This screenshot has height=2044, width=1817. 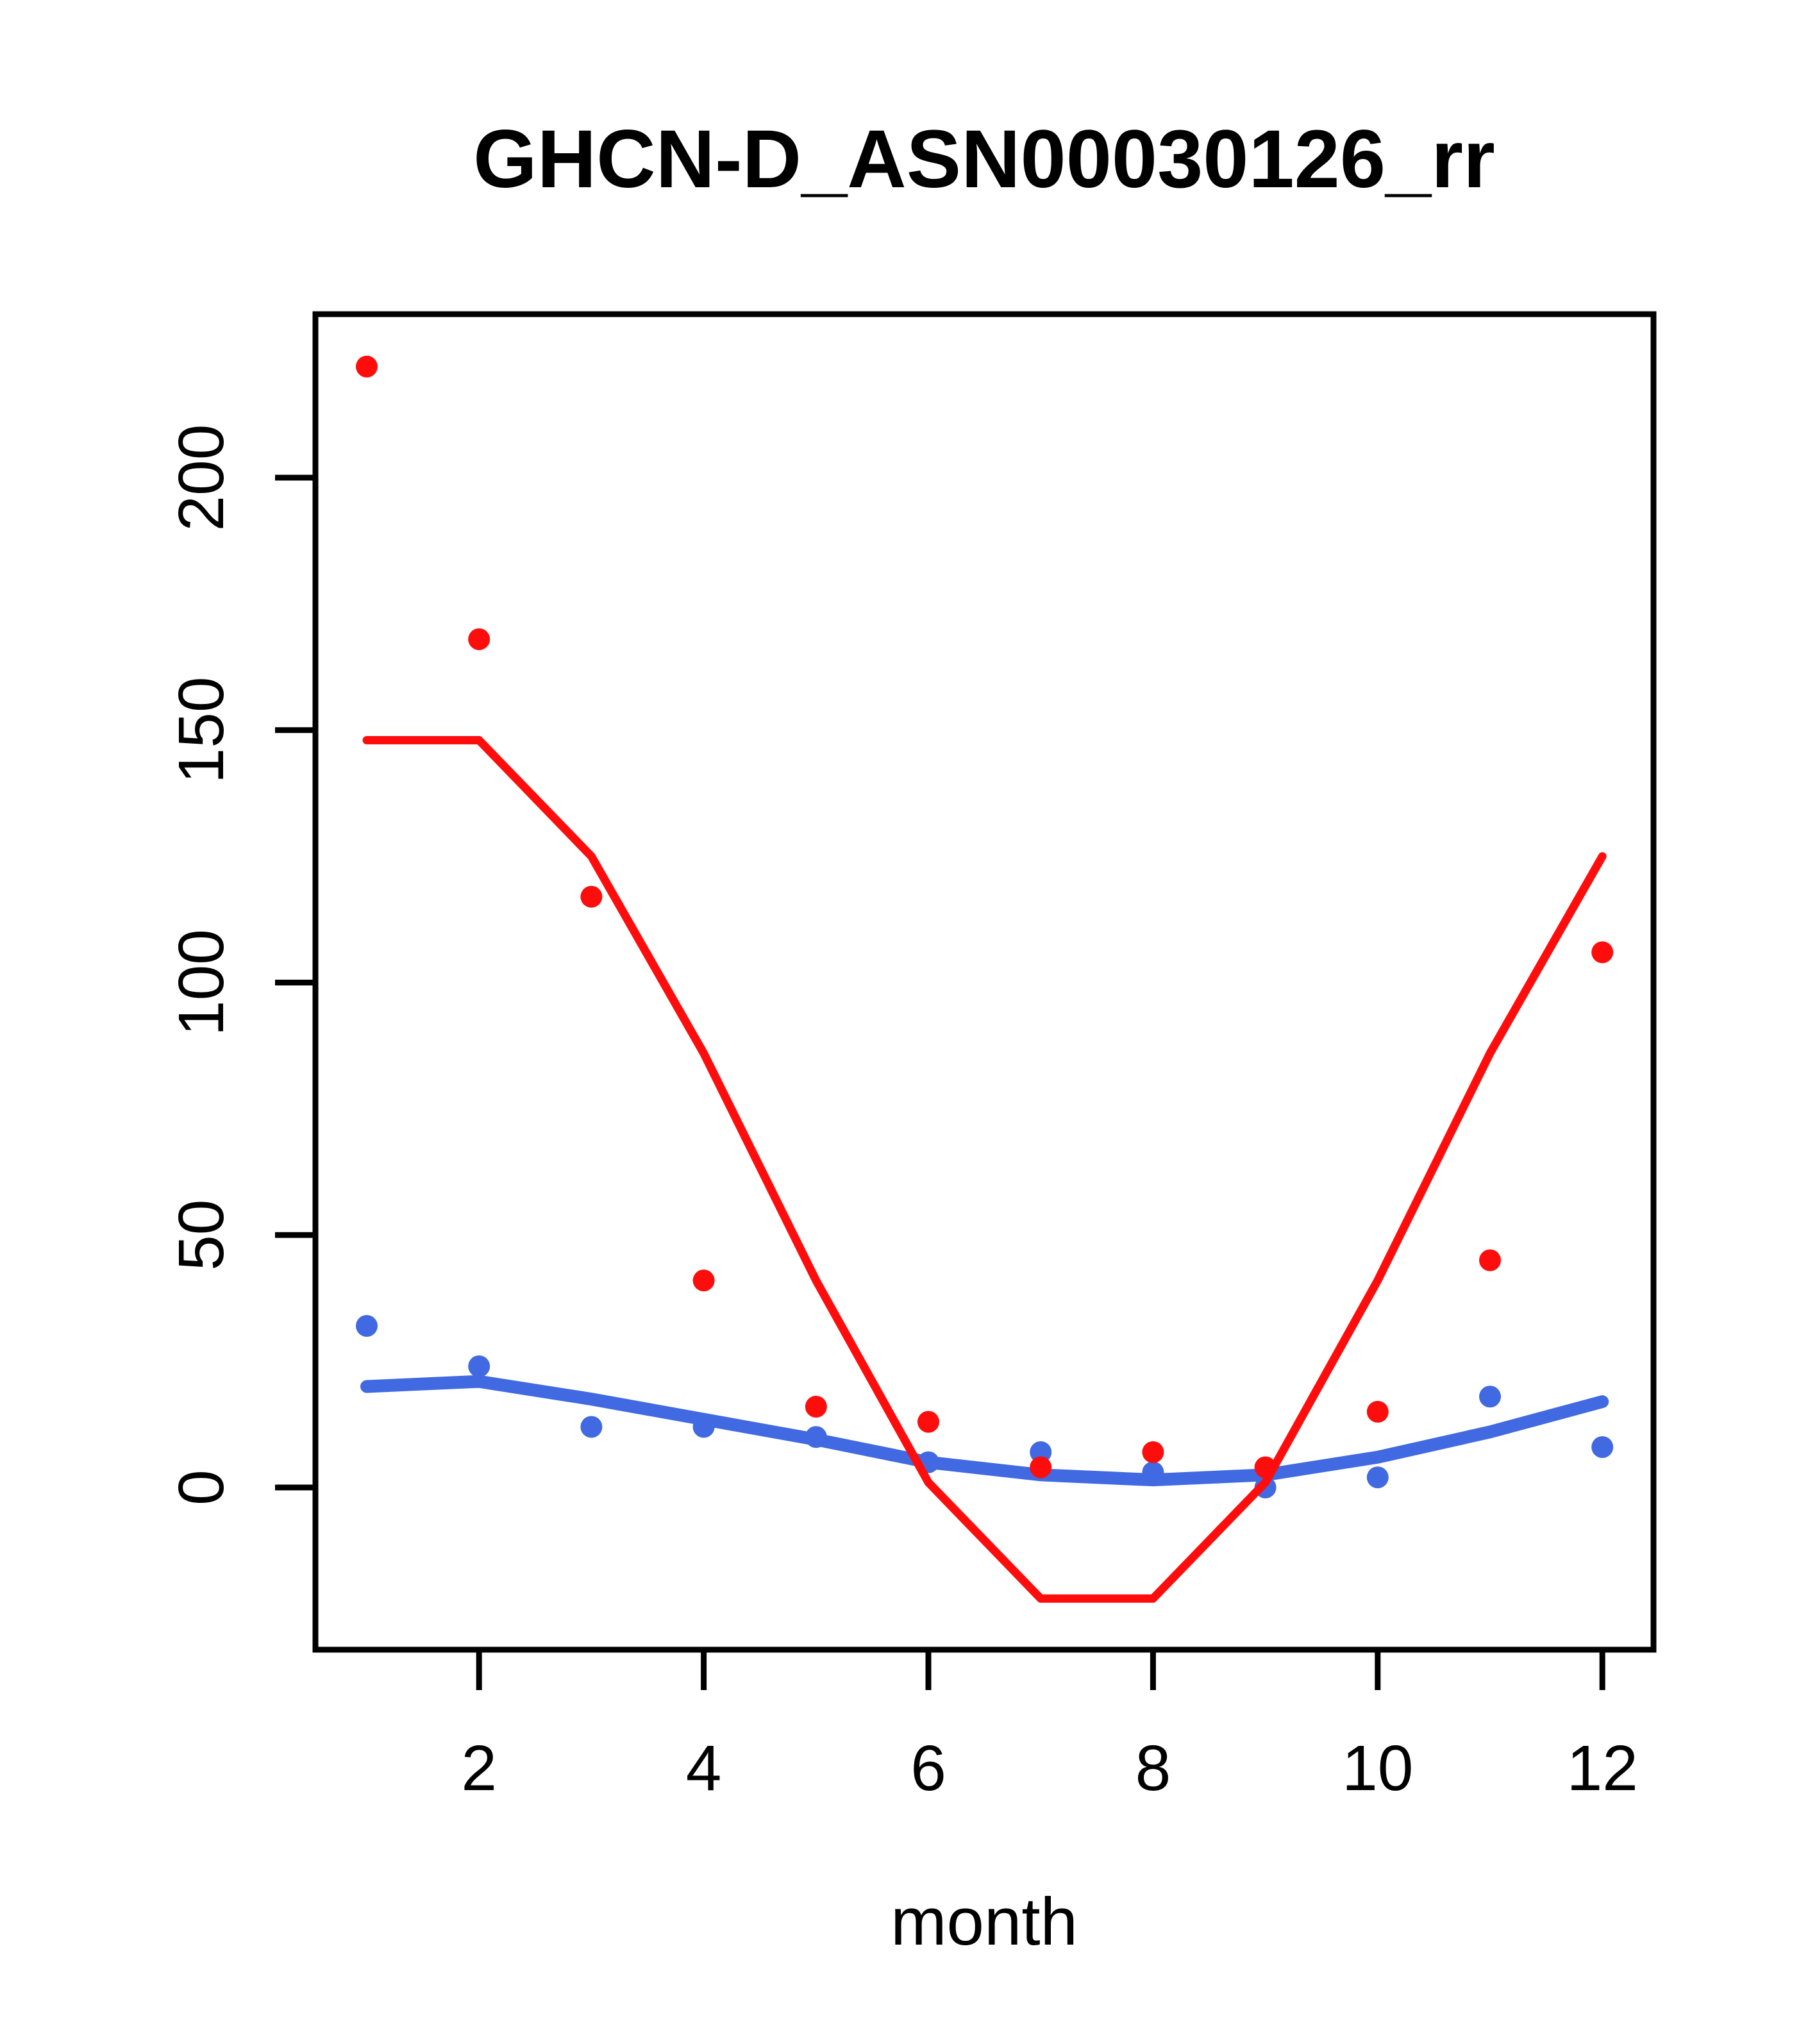 What do you see at coordinates (201, 478) in the screenshot?
I see `y-tick-label: 200` at bounding box center [201, 478].